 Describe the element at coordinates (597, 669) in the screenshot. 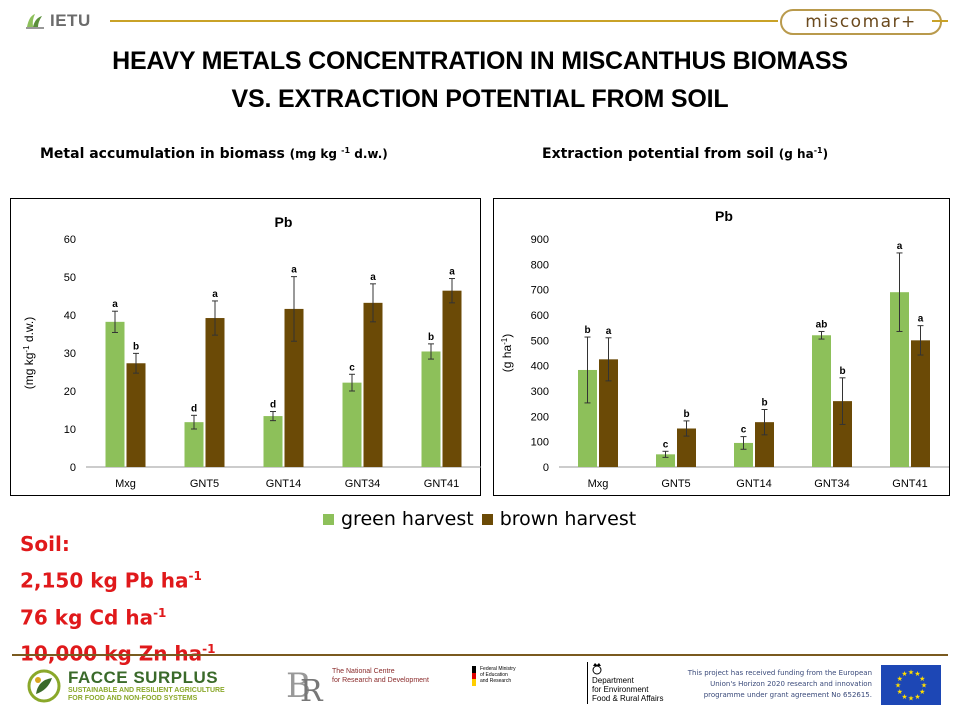

I see `royal-crest-icon` at that location.